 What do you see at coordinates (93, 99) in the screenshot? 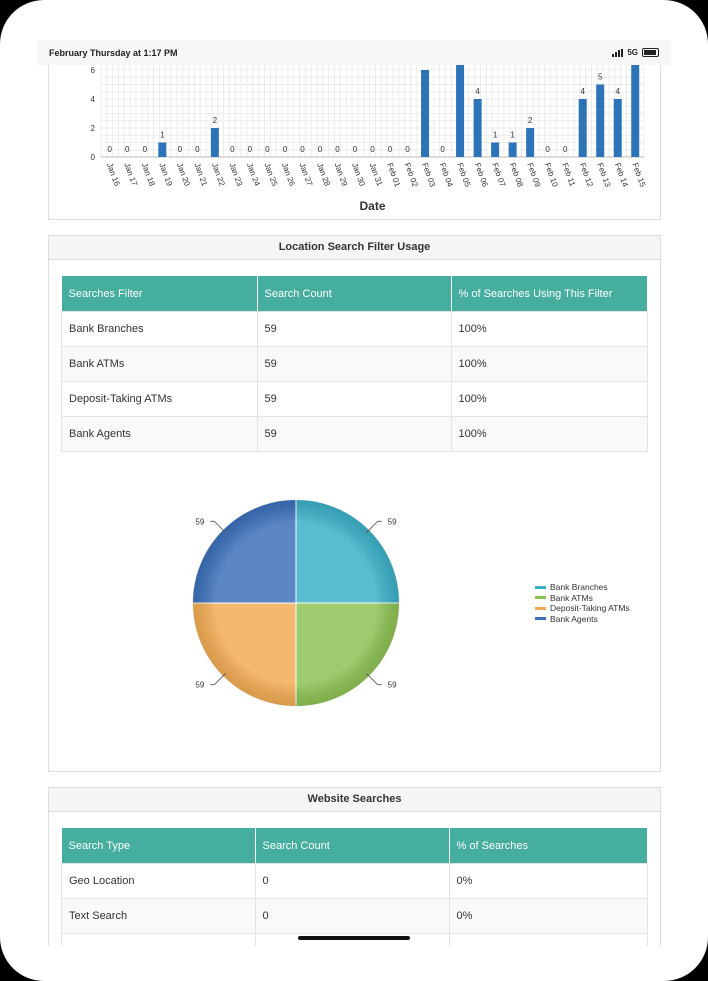
I see `y-tick-label: 4` at bounding box center [93, 99].